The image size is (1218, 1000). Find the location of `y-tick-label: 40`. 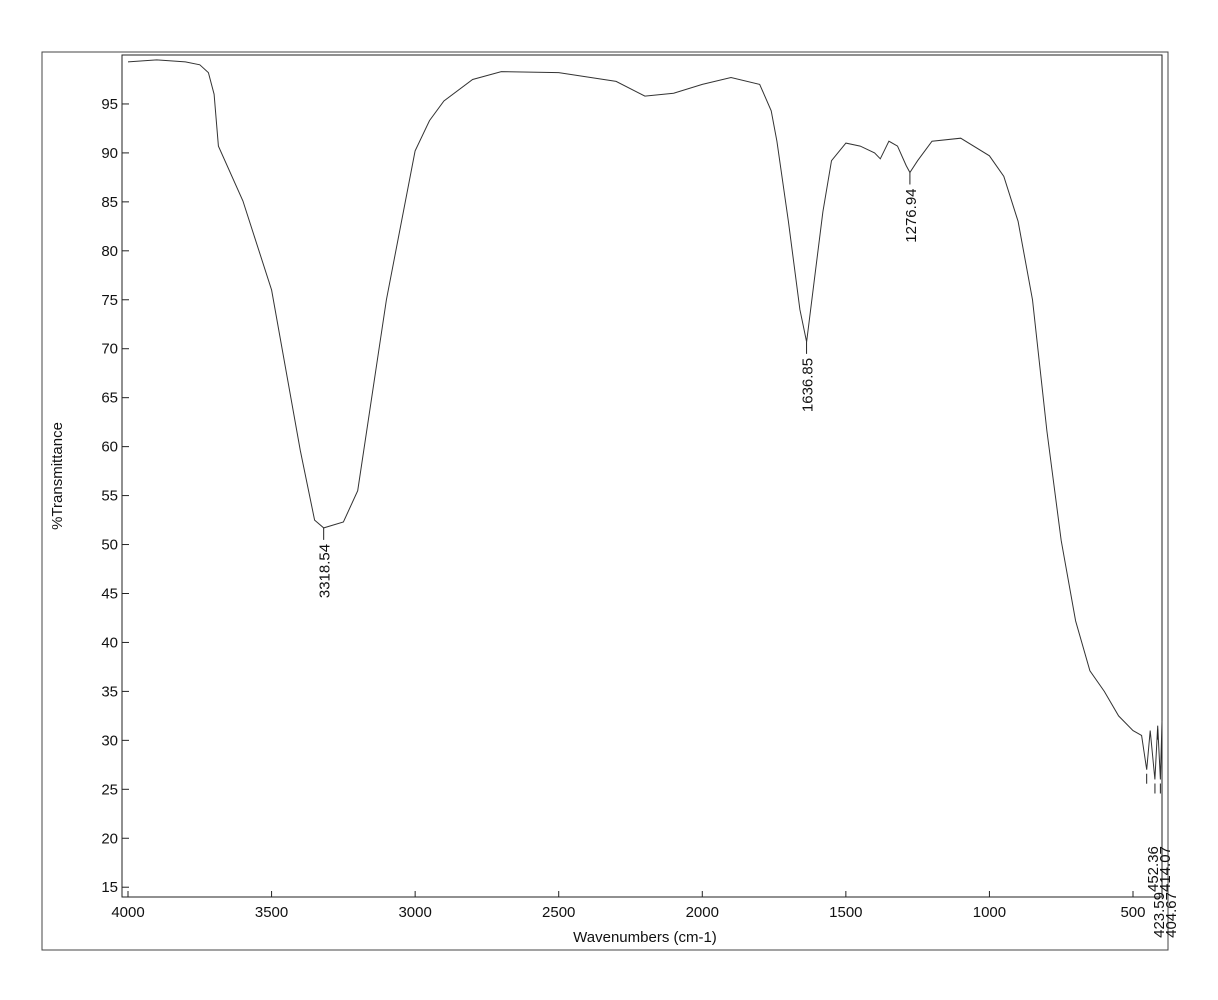

y-tick-label: 40 is located at coordinates (109, 642).